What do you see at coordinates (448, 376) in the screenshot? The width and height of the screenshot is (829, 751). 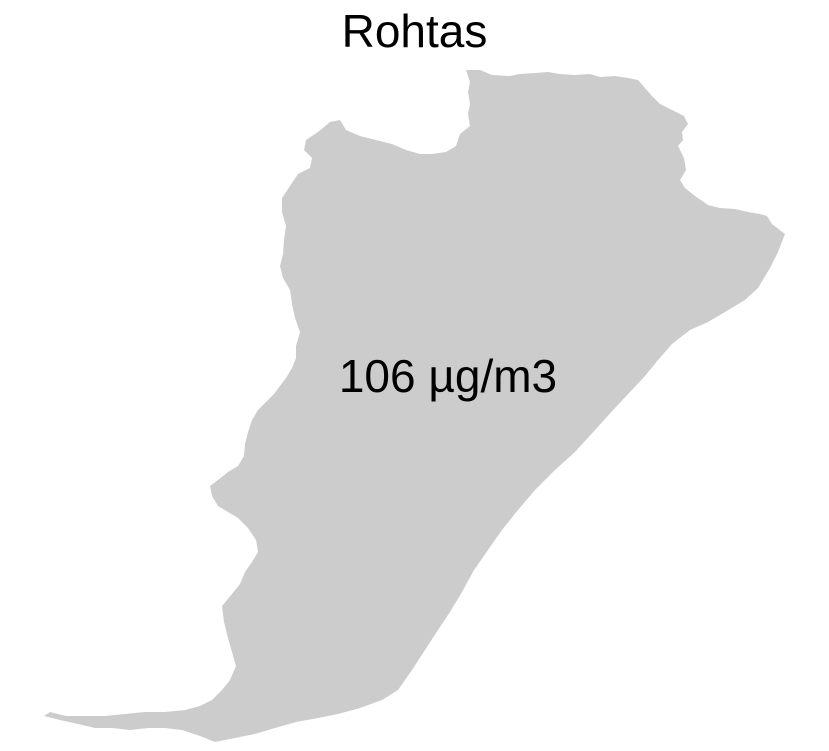 I see `pollution-value-label: 106 µg/m3` at bounding box center [448, 376].